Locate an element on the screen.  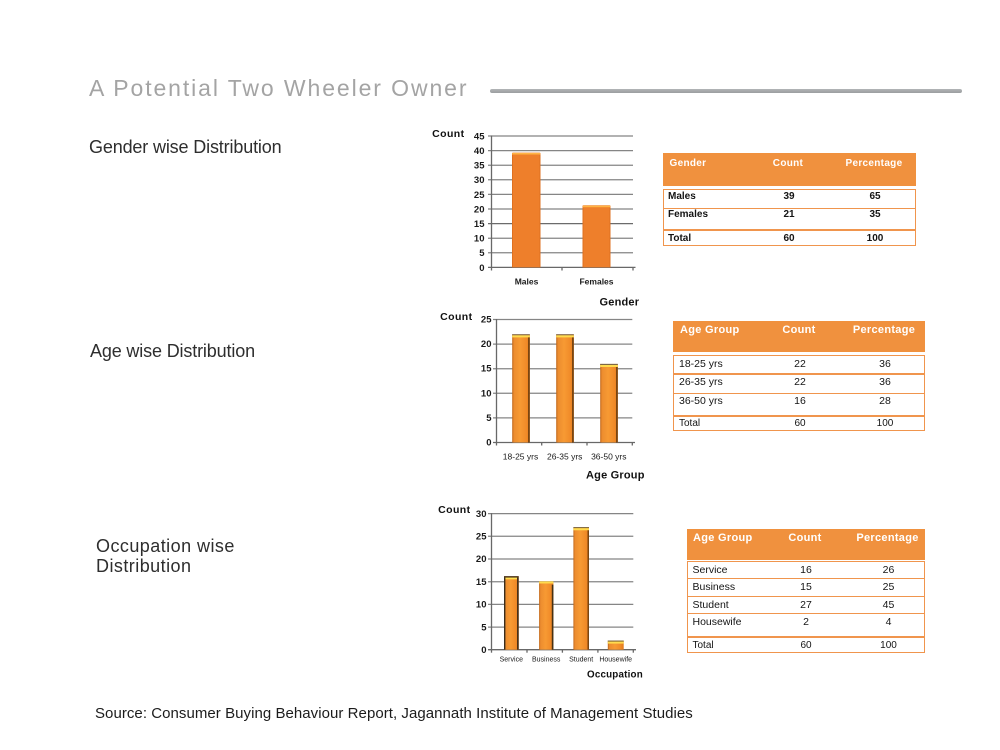
svg-text: Gender is located at coordinates (620, 302).